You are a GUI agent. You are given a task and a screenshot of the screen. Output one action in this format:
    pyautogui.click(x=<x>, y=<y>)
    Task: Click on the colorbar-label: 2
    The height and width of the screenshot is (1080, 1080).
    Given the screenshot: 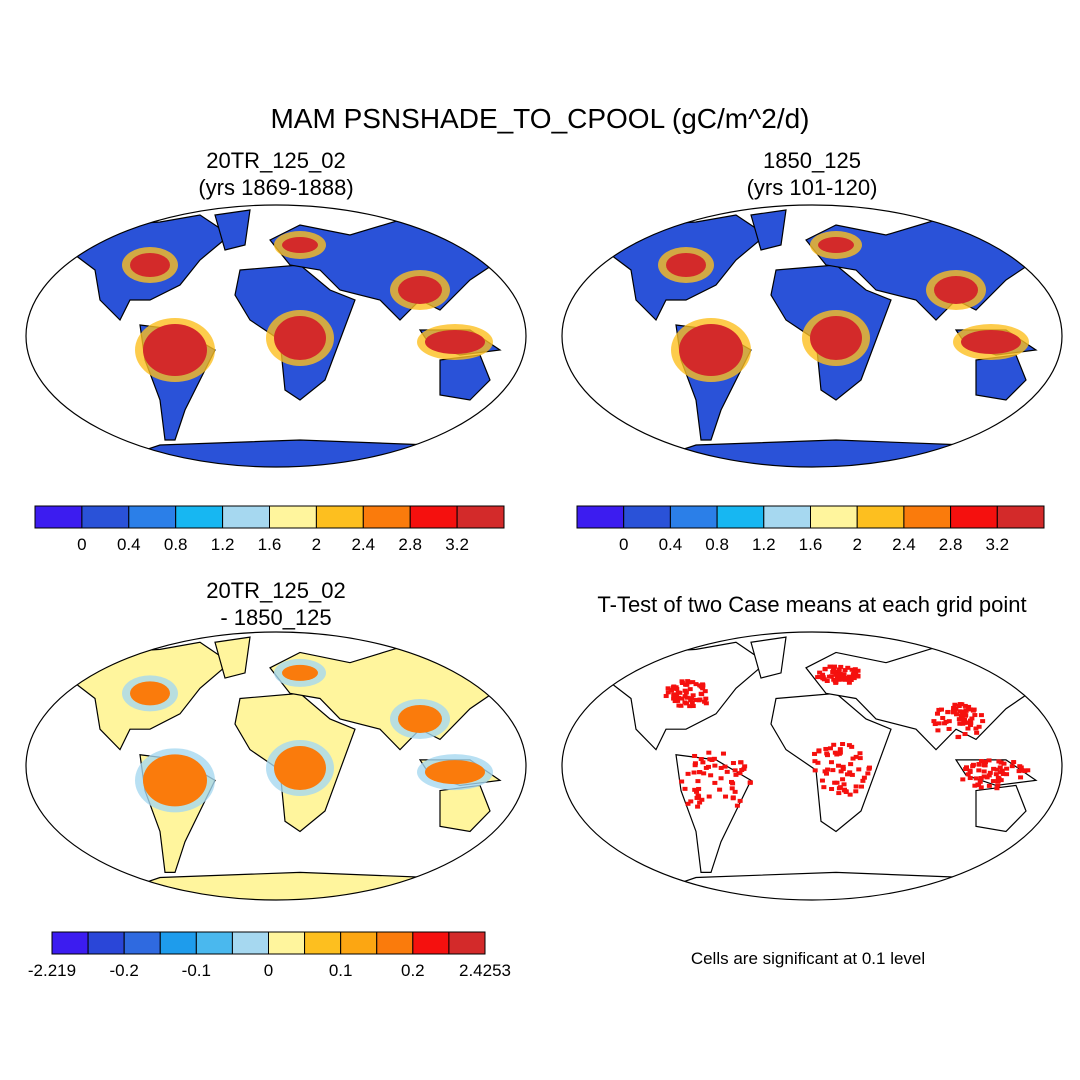 What is the action you would take?
    pyautogui.click(x=856, y=544)
    